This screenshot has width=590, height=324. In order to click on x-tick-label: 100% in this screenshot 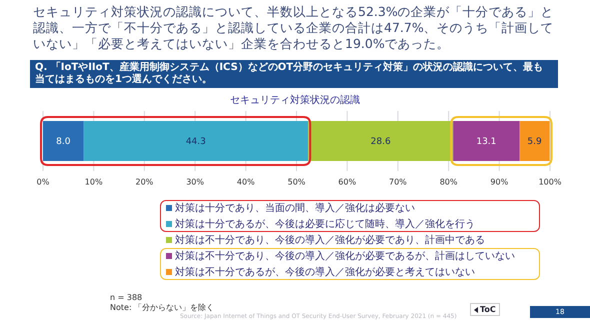, I will do `click(550, 182)`.